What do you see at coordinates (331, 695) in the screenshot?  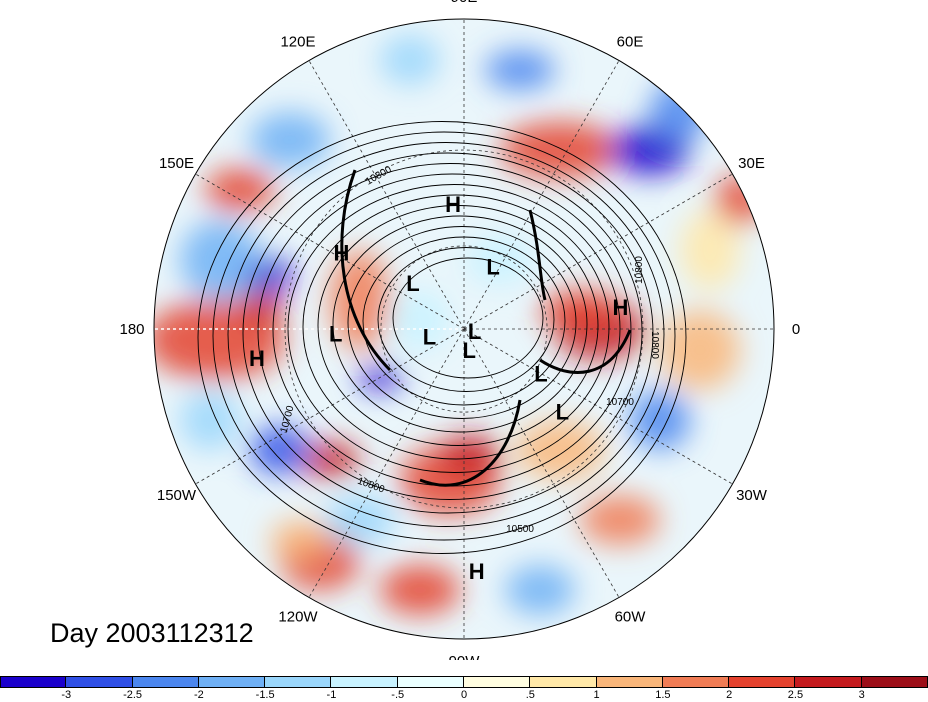 I see `colorbar-tick-label: -1` at bounding box center [331, 695].